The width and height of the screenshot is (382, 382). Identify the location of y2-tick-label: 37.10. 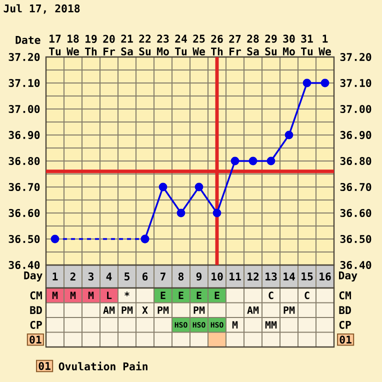
(356, 83).